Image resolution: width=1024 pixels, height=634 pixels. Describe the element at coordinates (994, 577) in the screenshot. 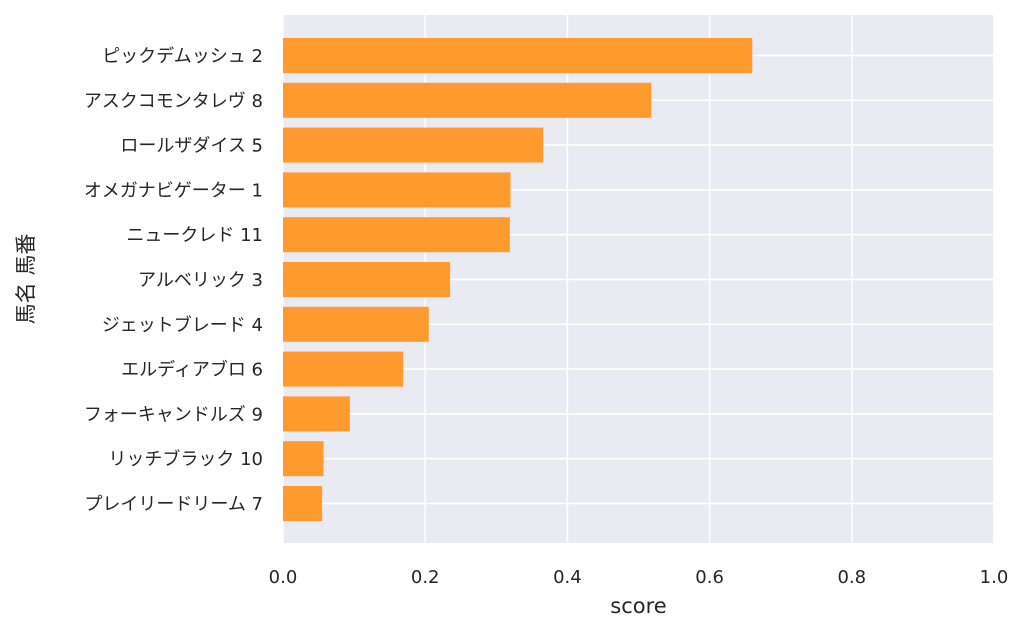

I see `x-tick-label: 1.0` at that location.